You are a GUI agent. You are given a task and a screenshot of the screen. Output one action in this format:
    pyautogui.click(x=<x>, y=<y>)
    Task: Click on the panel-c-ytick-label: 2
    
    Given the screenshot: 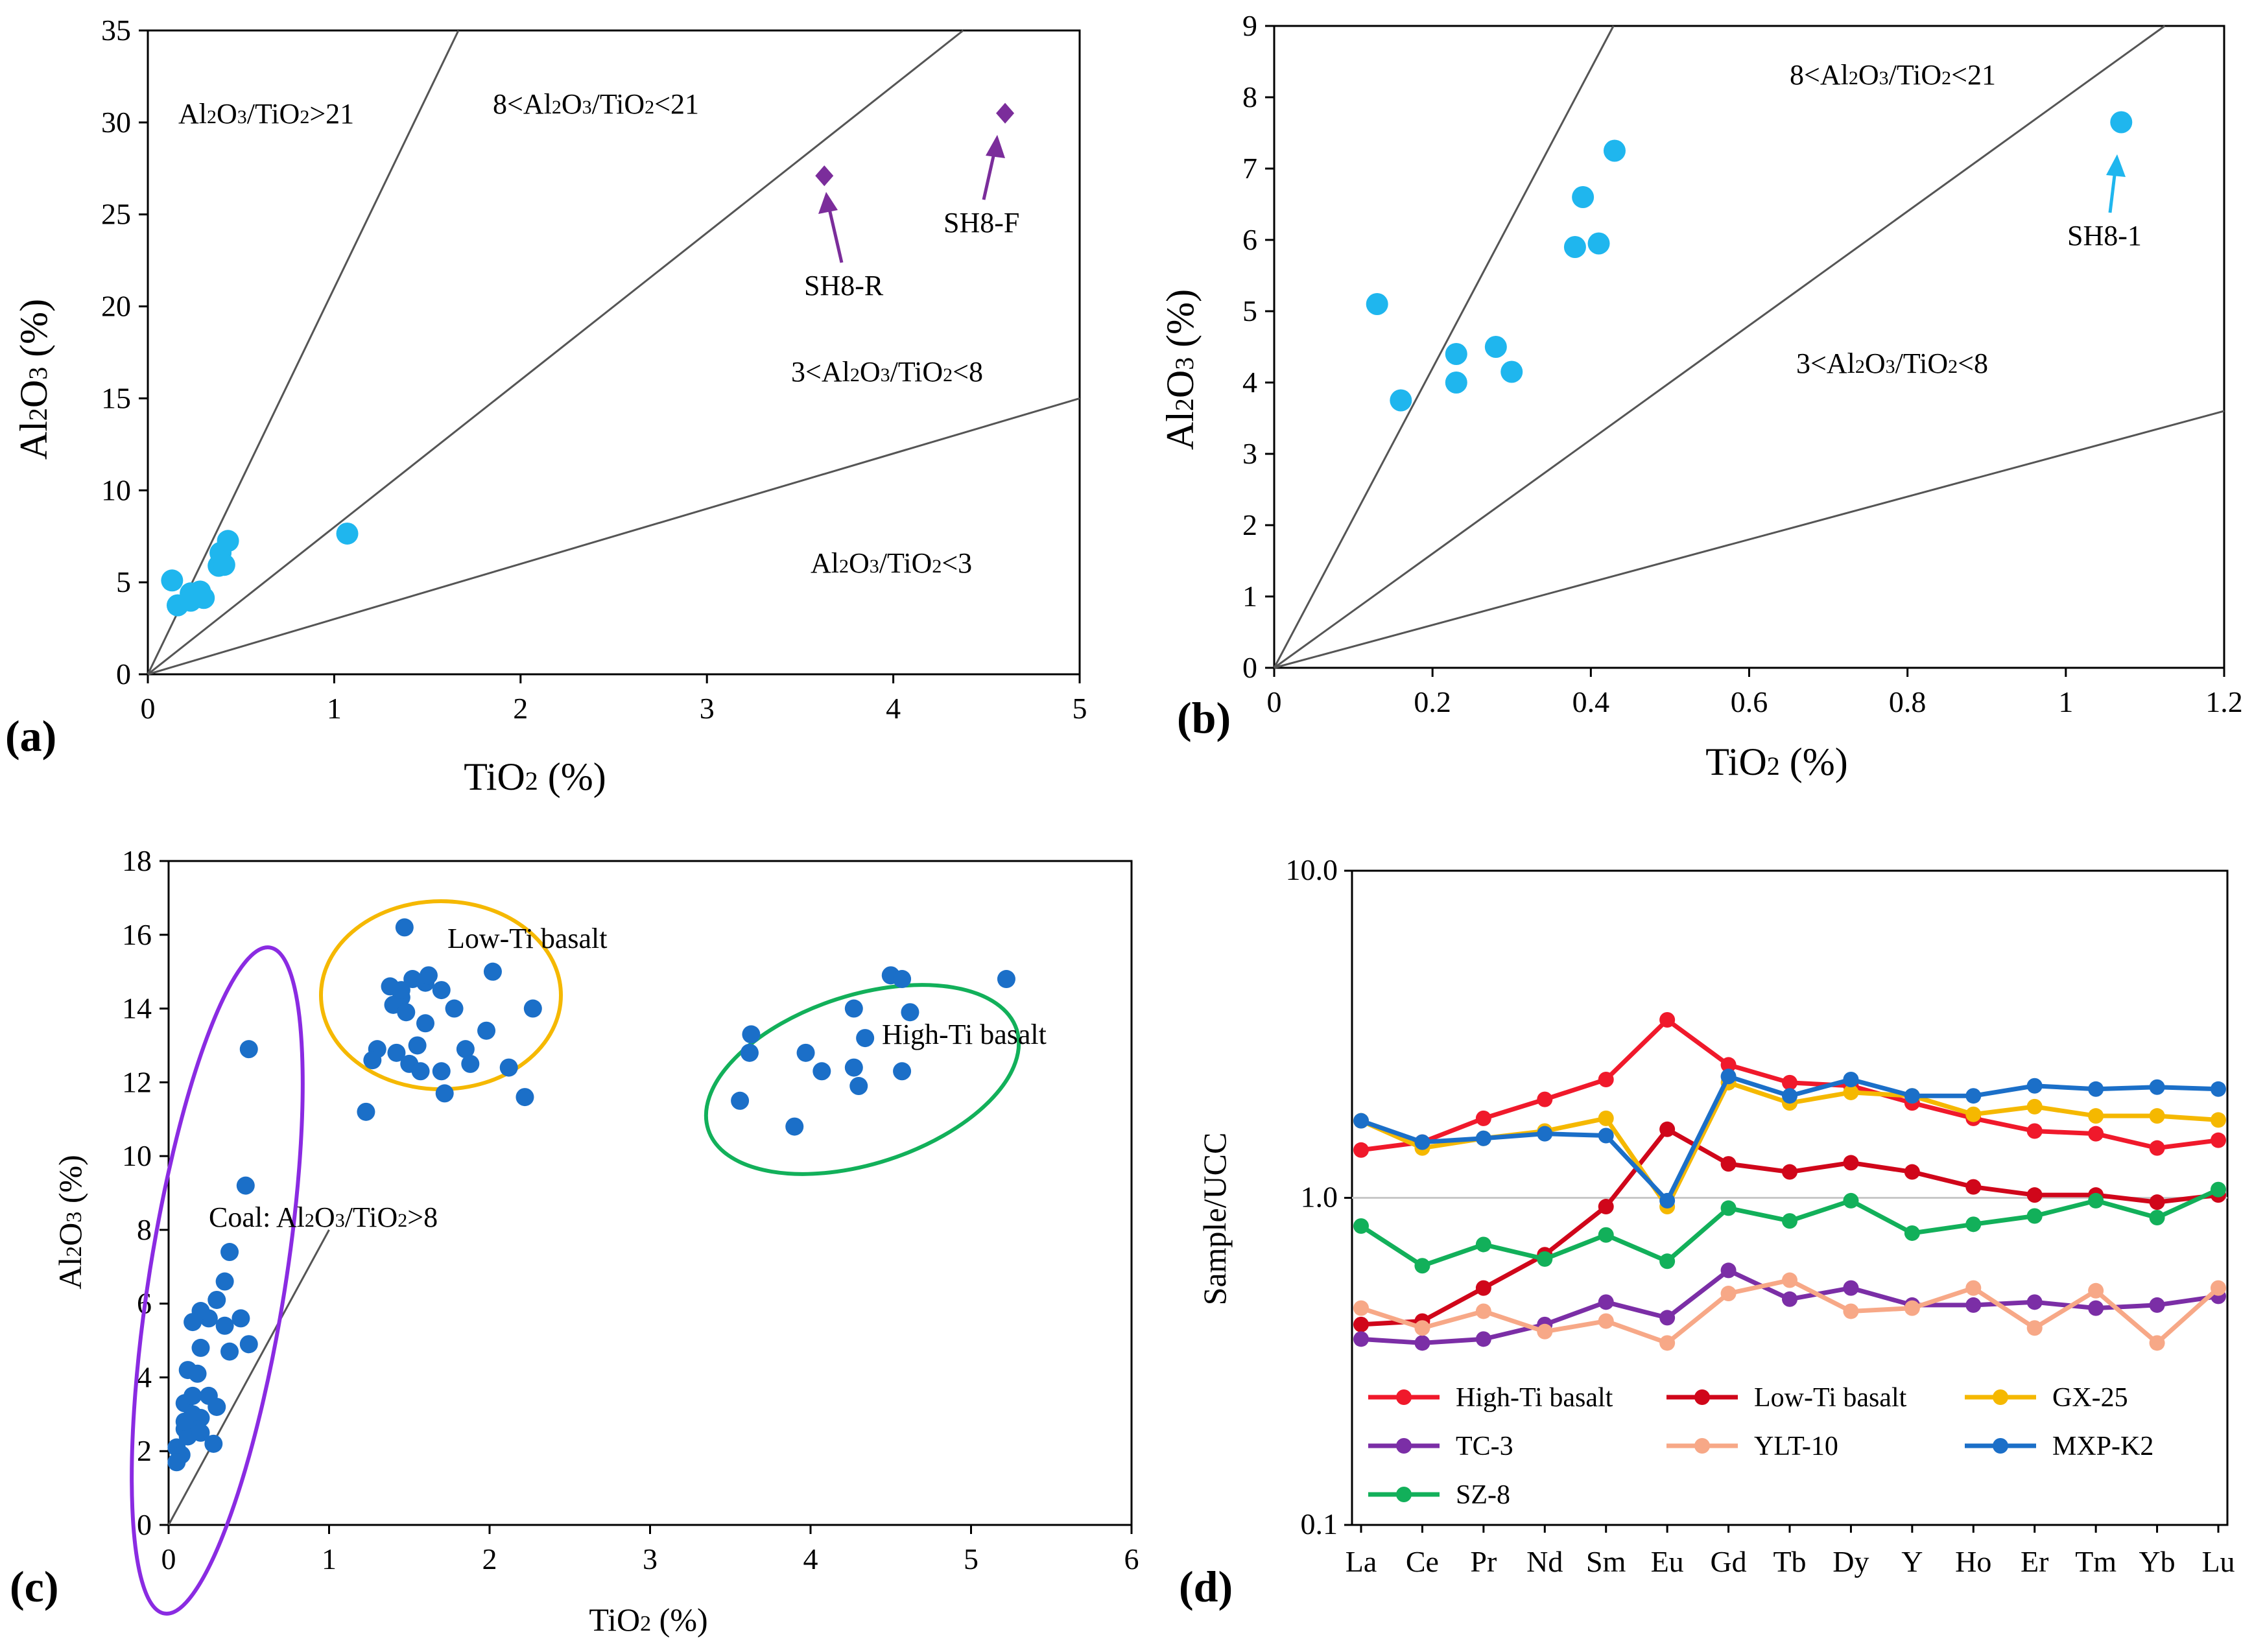 What is the action you would take?
    pyautogui.click(x=144, y=1451)
    